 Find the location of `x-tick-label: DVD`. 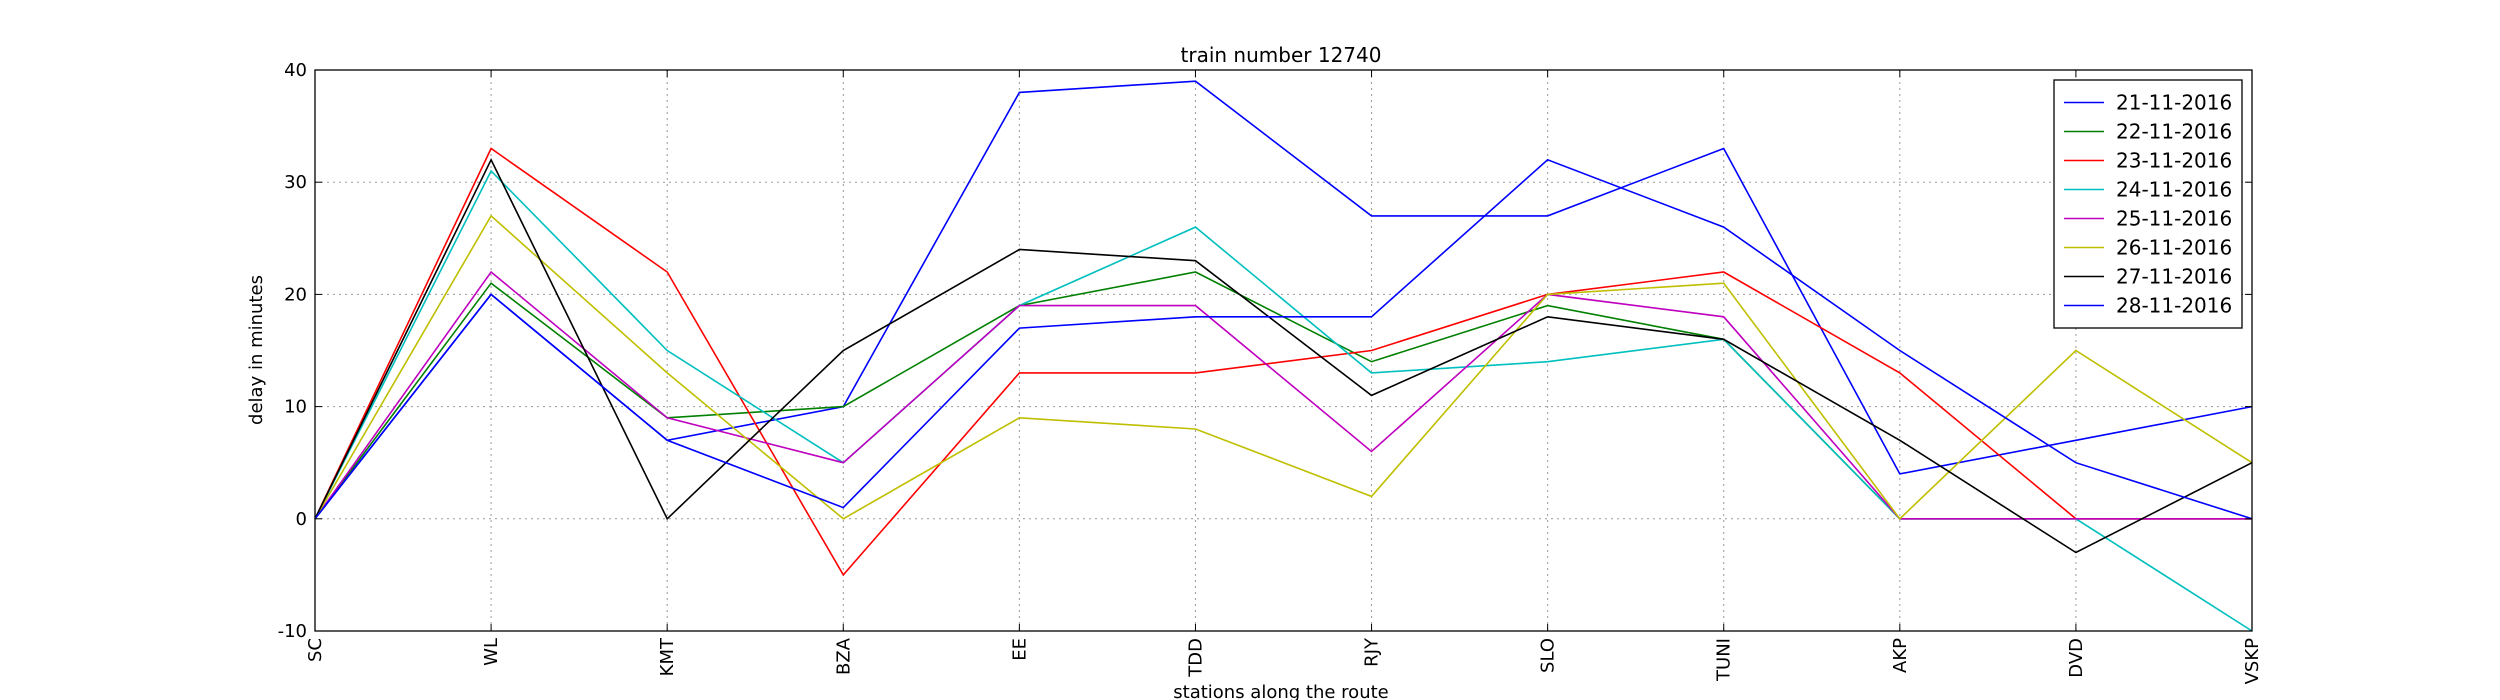

x-tick-label: DVD is located at coordinates (2076, 658).